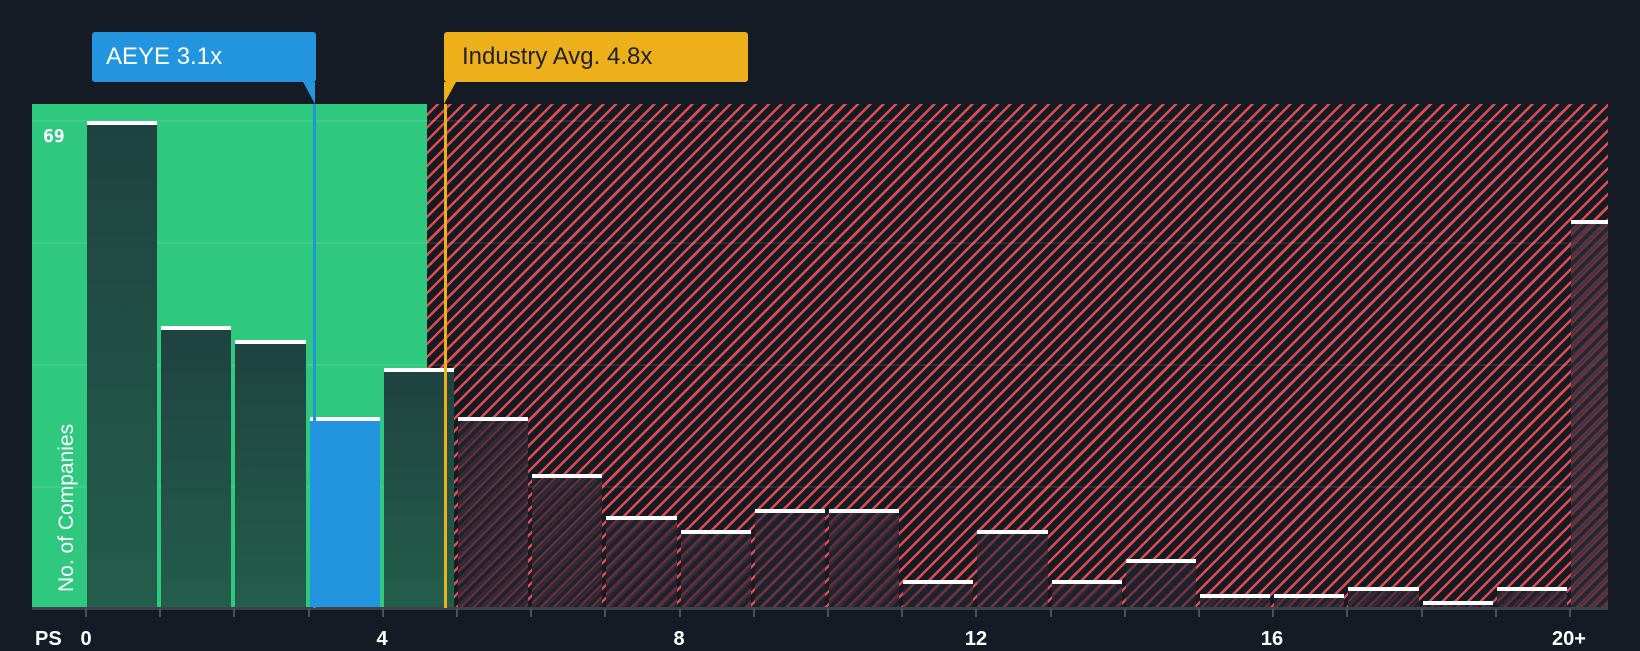 This screenshot has height=651, width=1640. Describe the element at coordinates (450, 93) in the screenshot. I see `industry-callout-pointer` at that location.